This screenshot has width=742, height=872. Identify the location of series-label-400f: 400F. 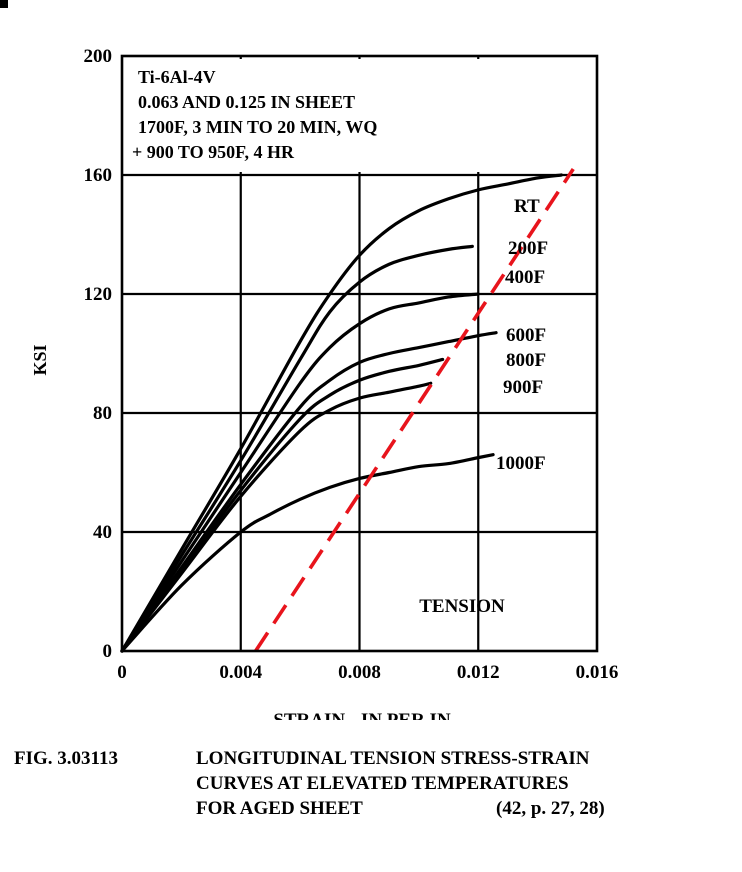
(525, 277).